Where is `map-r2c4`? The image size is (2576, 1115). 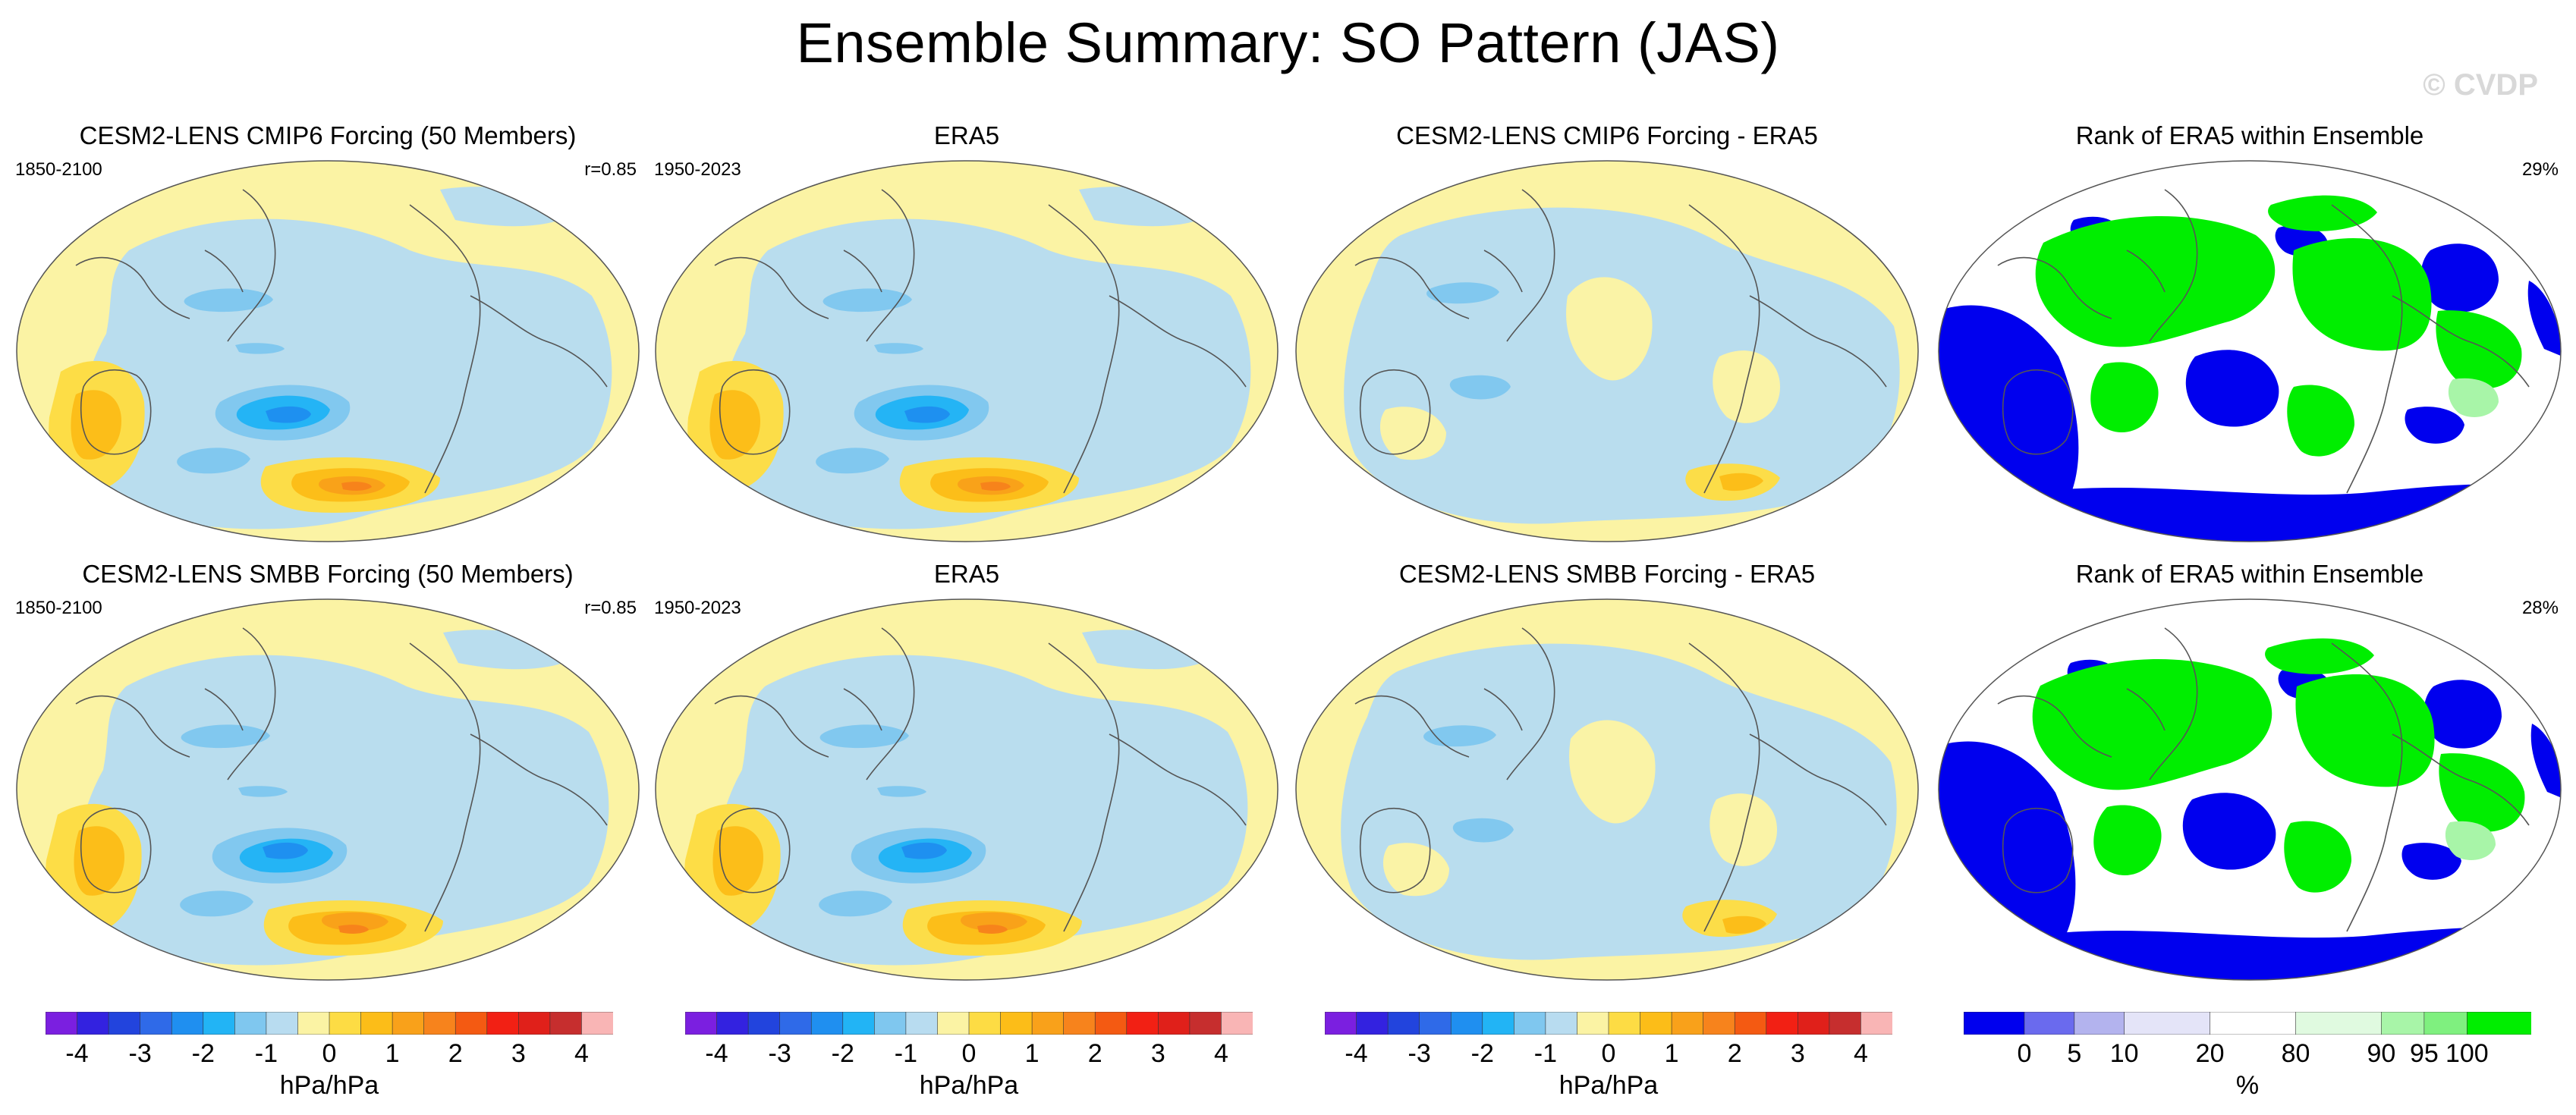 map-r2c4 is located at coordinates (2250, 789).